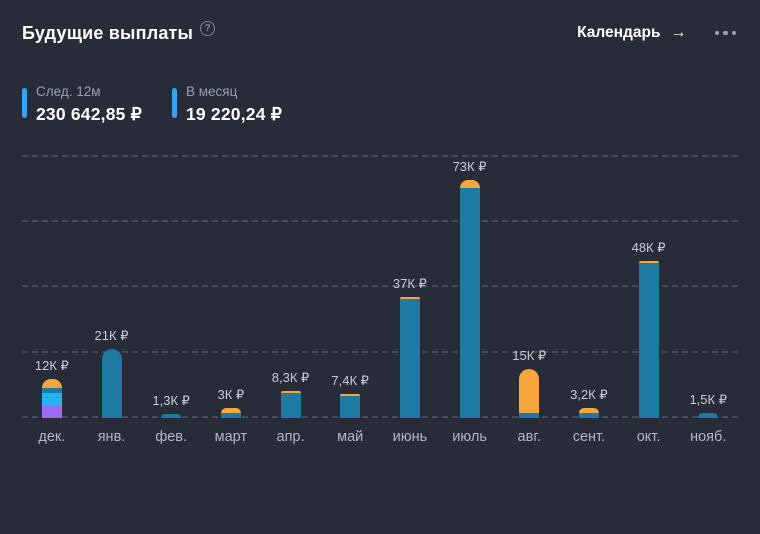 This screenshot has width=760, height=534. What do you see at coordinates (648, 436) in the screenshot?
I see `month-label: окт.` at bounding box center [648, 436].